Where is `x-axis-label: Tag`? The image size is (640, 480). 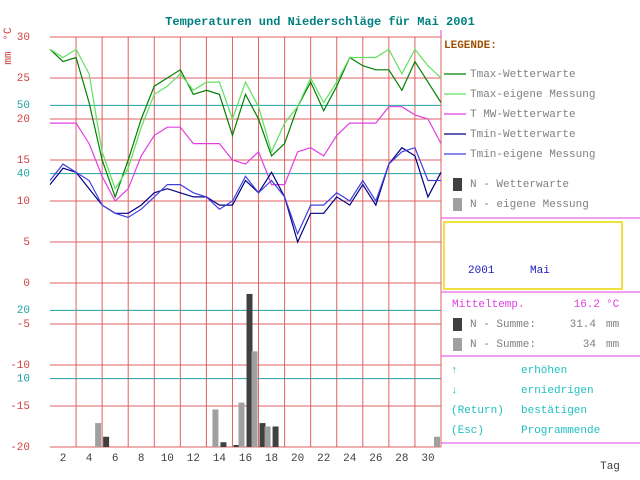 x-axis-label: Tag is located at coordinates (610, 467).